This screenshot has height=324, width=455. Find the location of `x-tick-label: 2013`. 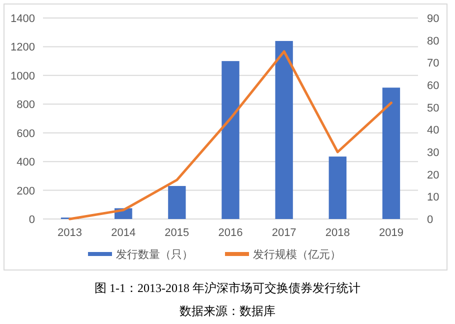

x-tick-label: 2013 is located at coordinates (70, 233).